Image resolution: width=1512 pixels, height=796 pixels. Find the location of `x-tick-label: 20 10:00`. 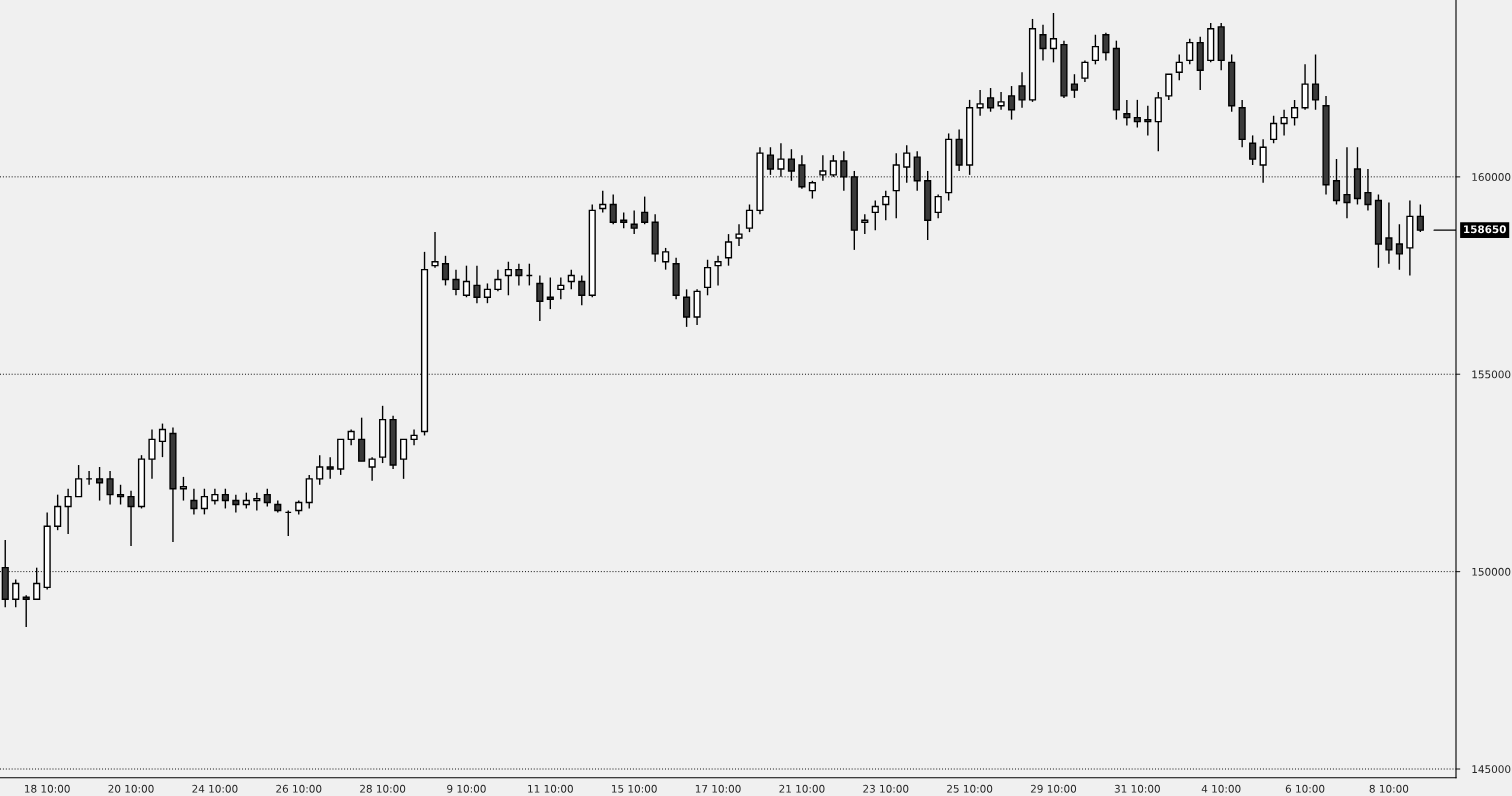

x-tick-label: 20 10:00 is located at coordinates (131, 788).